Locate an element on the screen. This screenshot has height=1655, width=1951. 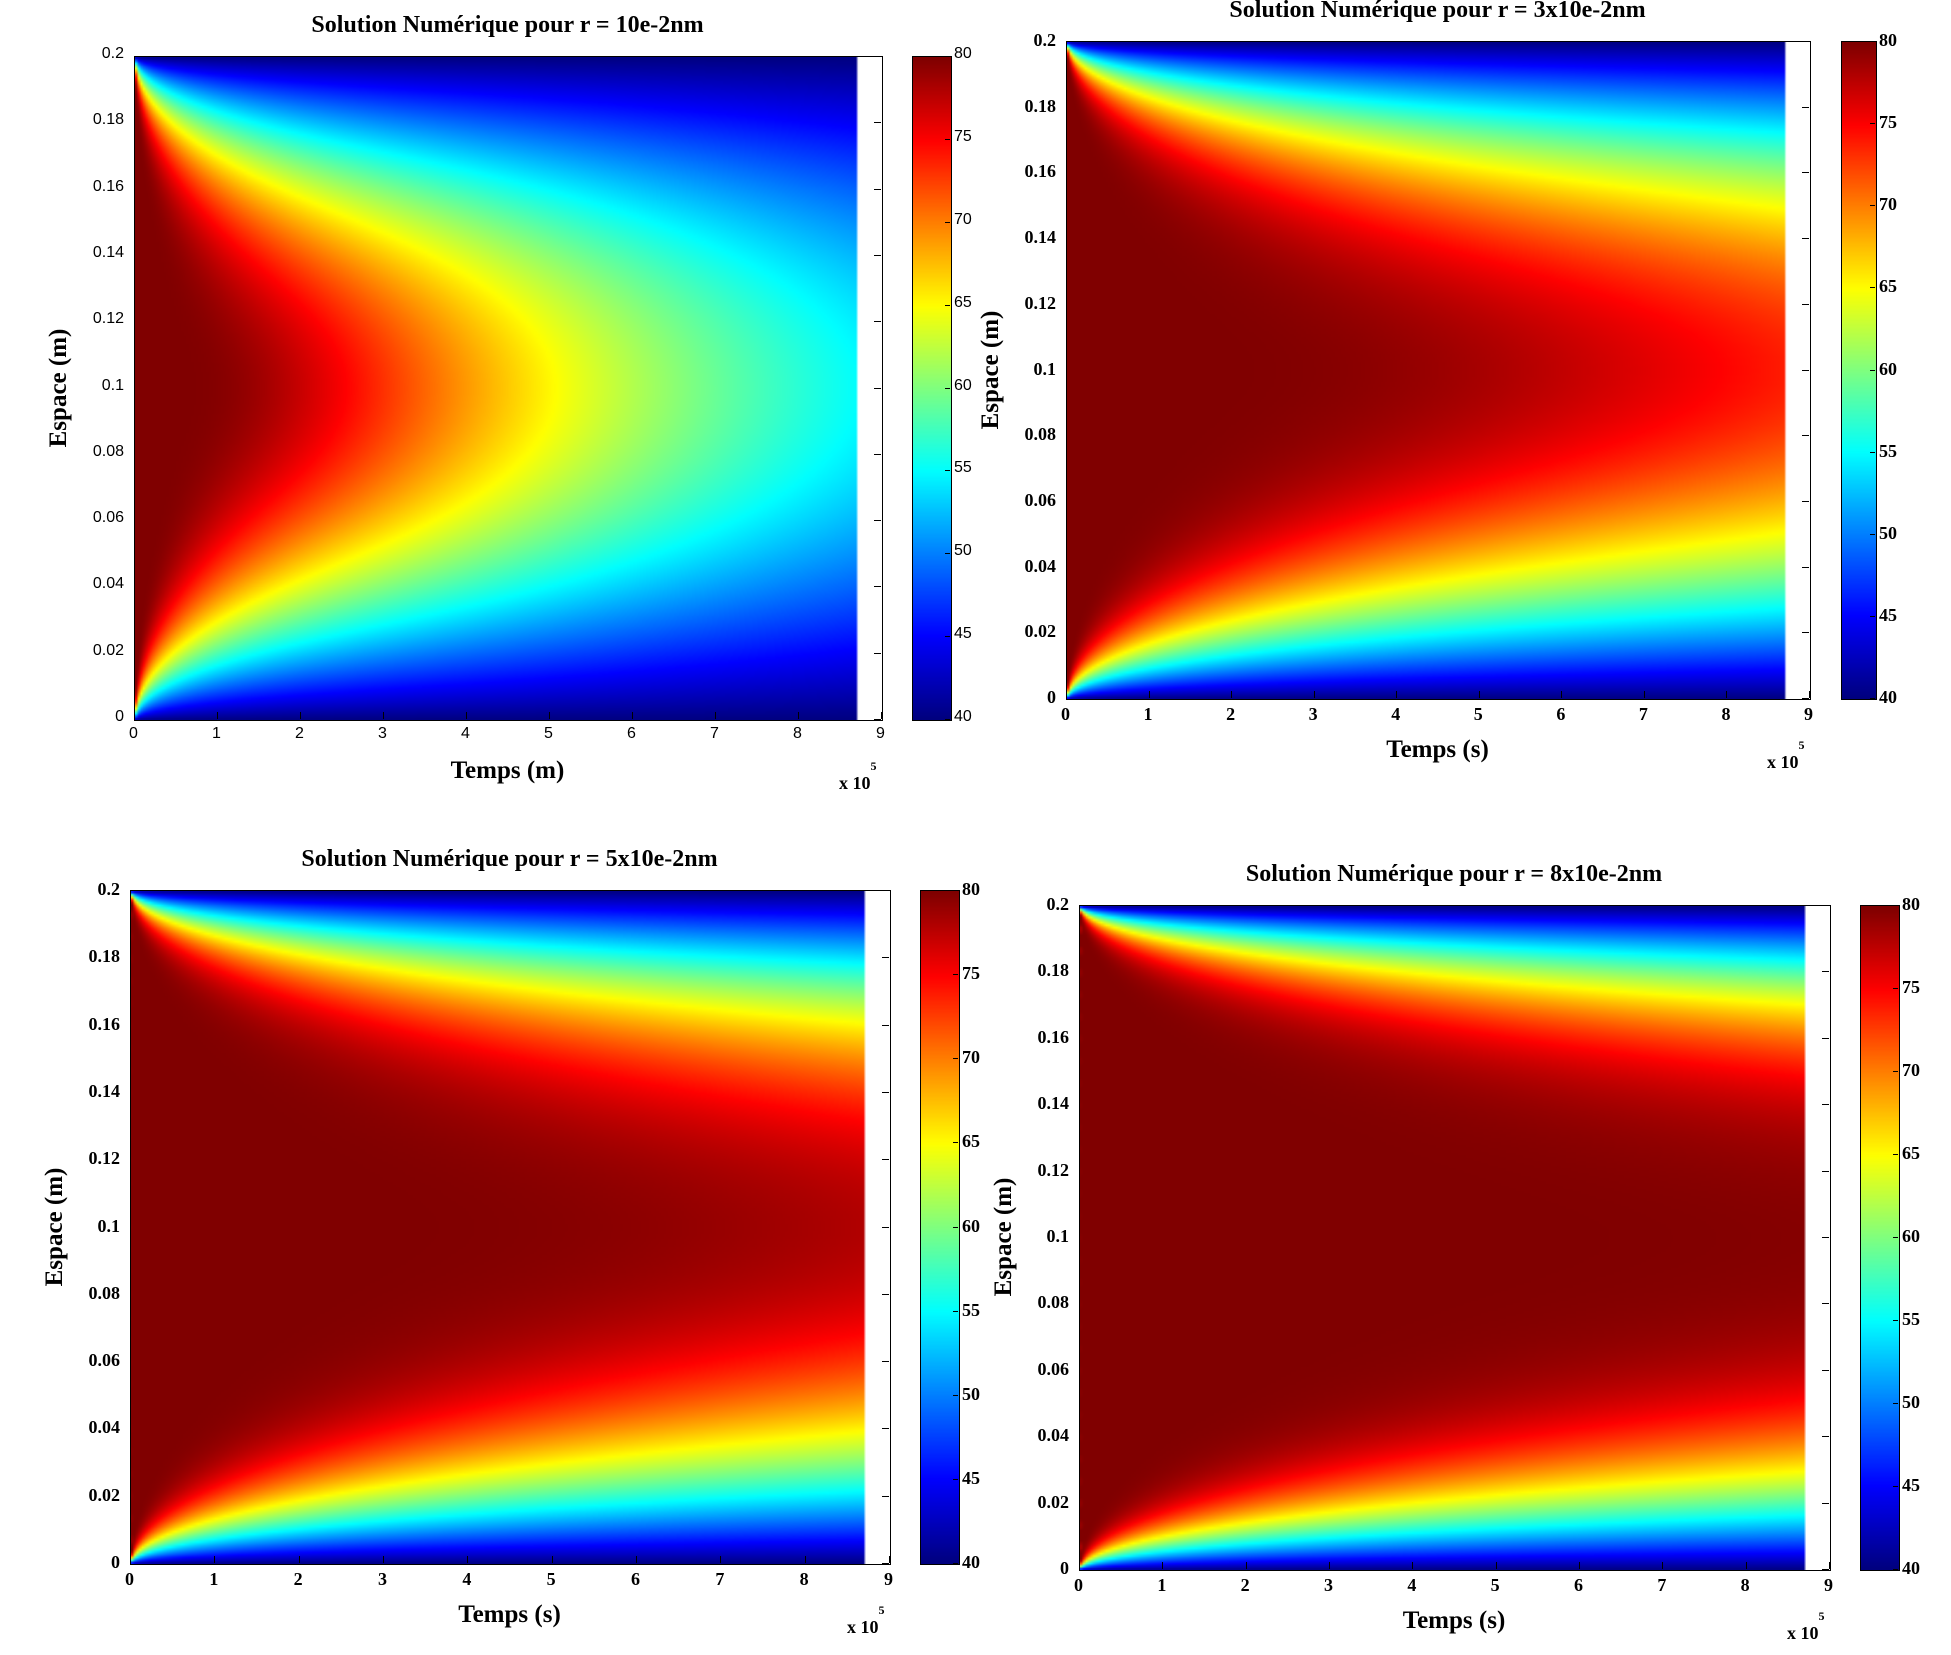
colorbar-tick-label: 75 is located at coordinates (963, 136).